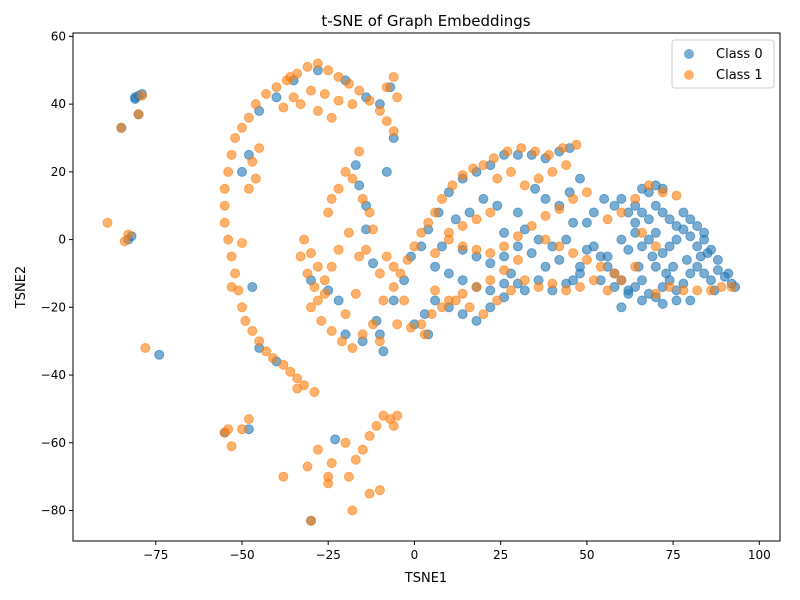 Image resolution: width=800 pixels, height=600 pixels. Describe the element at coordinates (58, 104) in the screenshot. I see `y-tick-label: 40` at that location.